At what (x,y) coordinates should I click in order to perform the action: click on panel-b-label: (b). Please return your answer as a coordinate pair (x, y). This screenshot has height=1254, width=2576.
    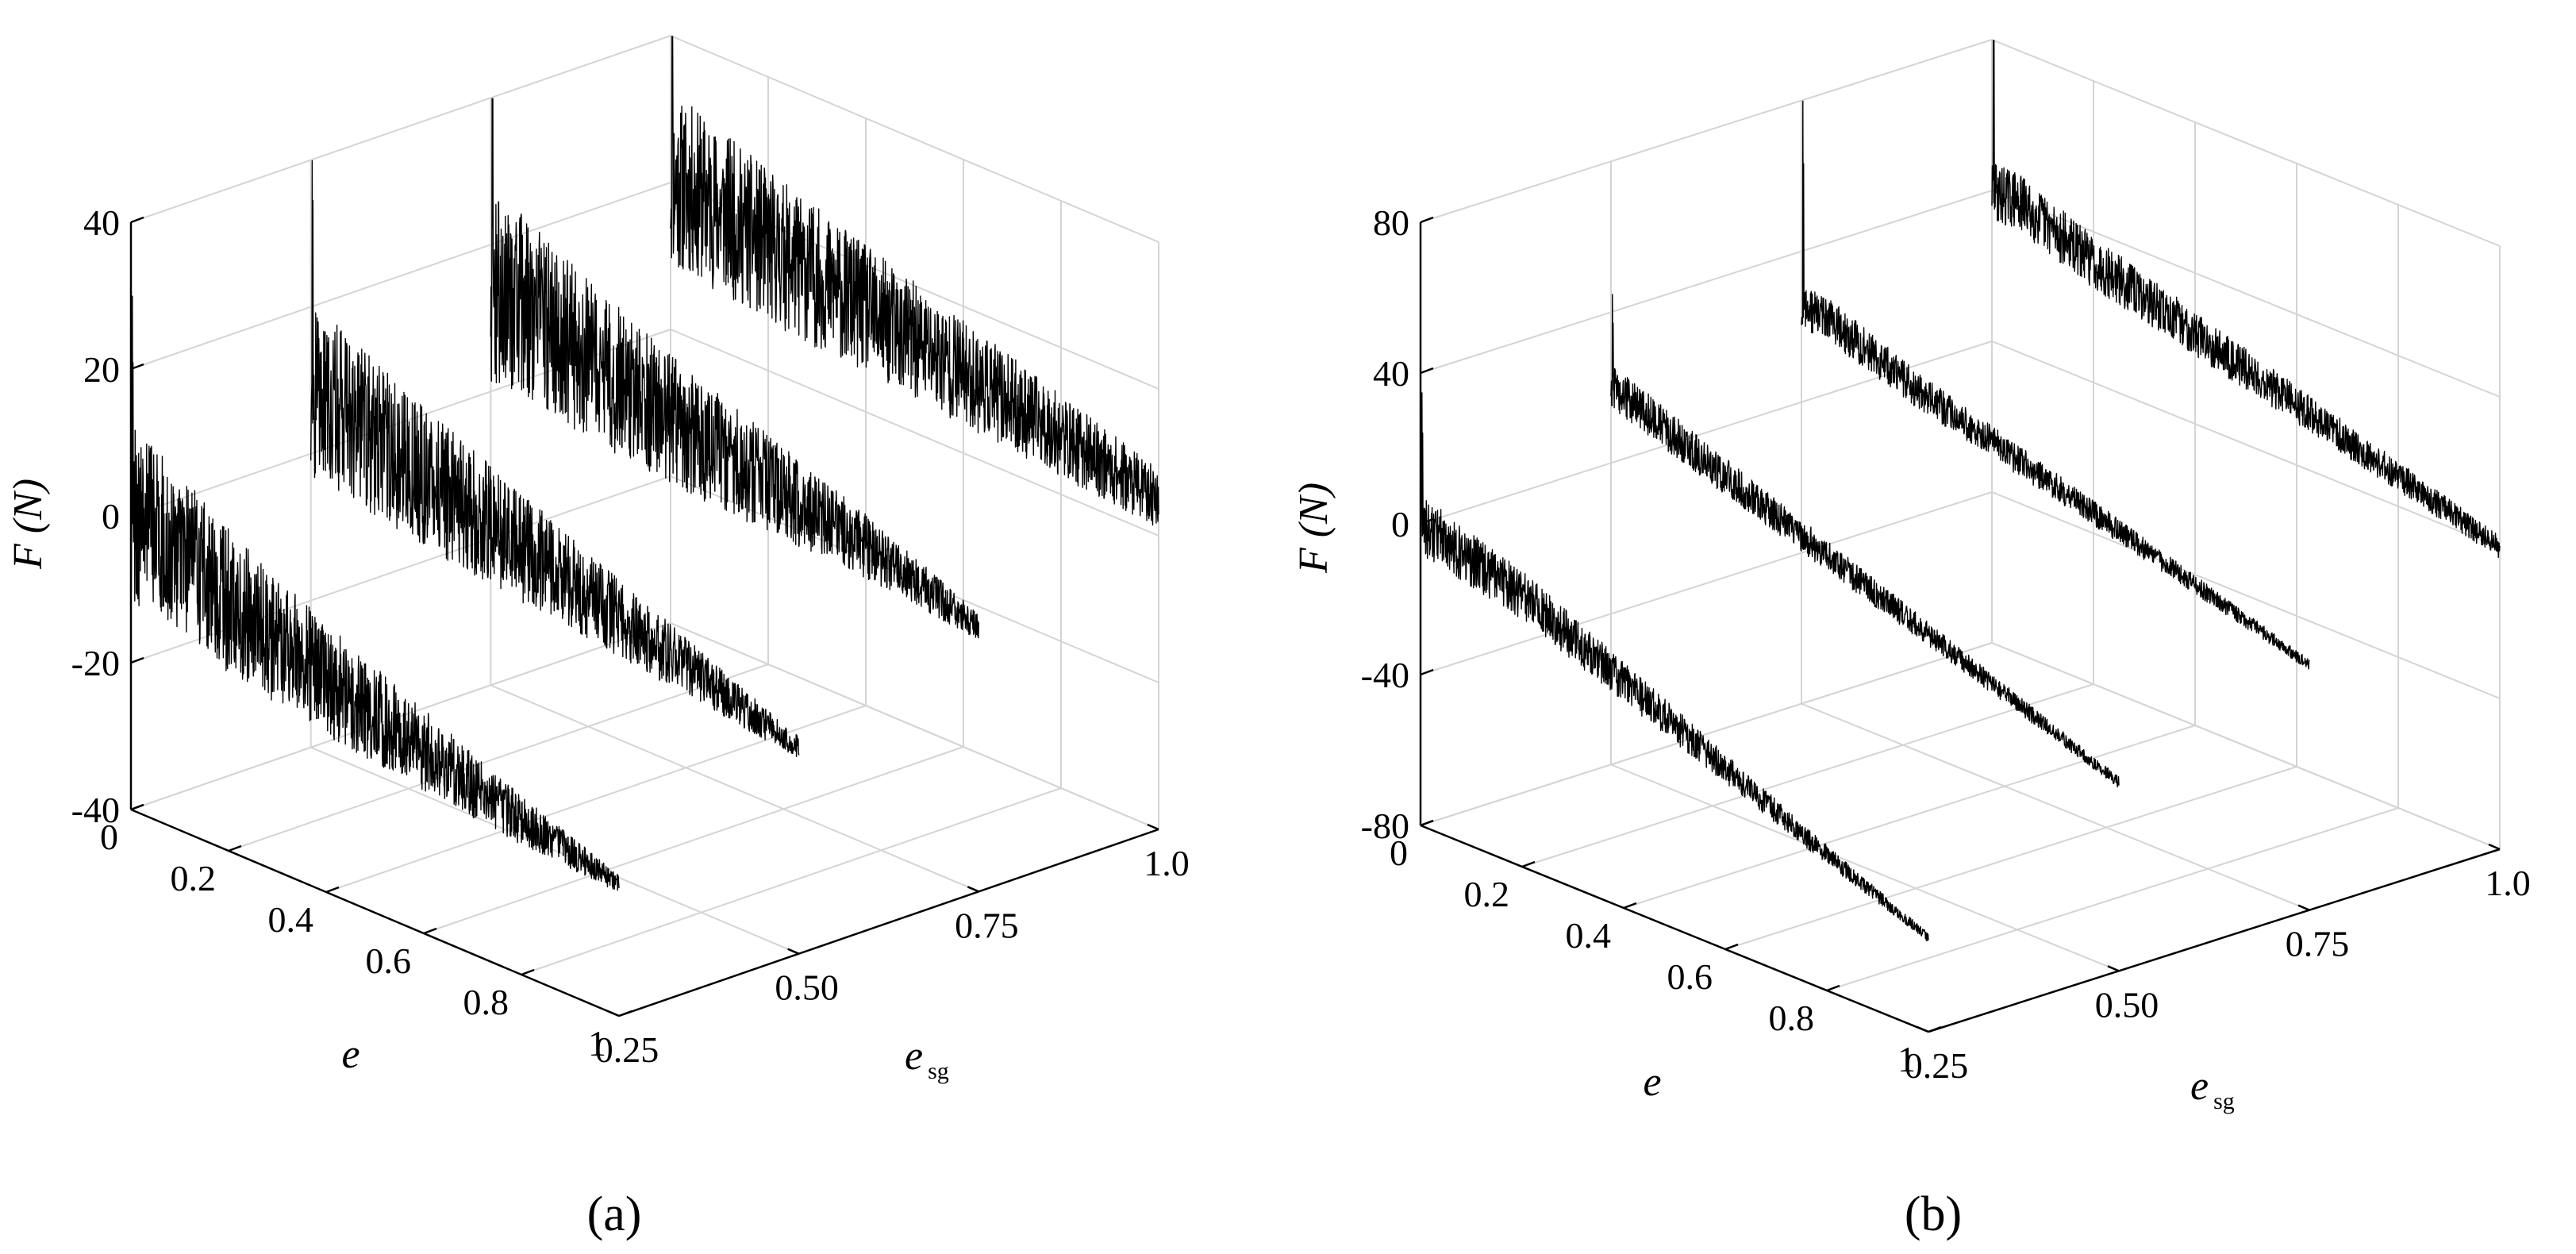
    Looking at the image, I should click on (1933, 1214).